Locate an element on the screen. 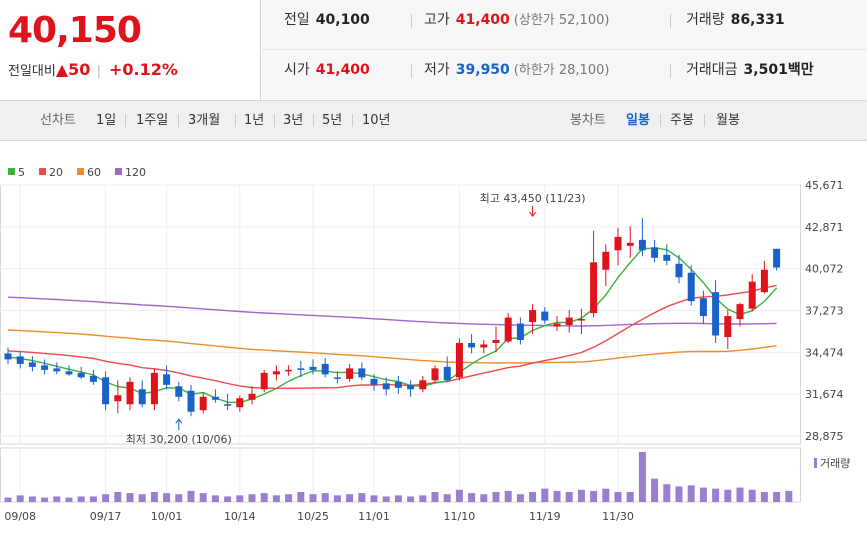 This screenshot has width=867, height=540. legend-label-120: 120 is located at coordinates (135, 172).